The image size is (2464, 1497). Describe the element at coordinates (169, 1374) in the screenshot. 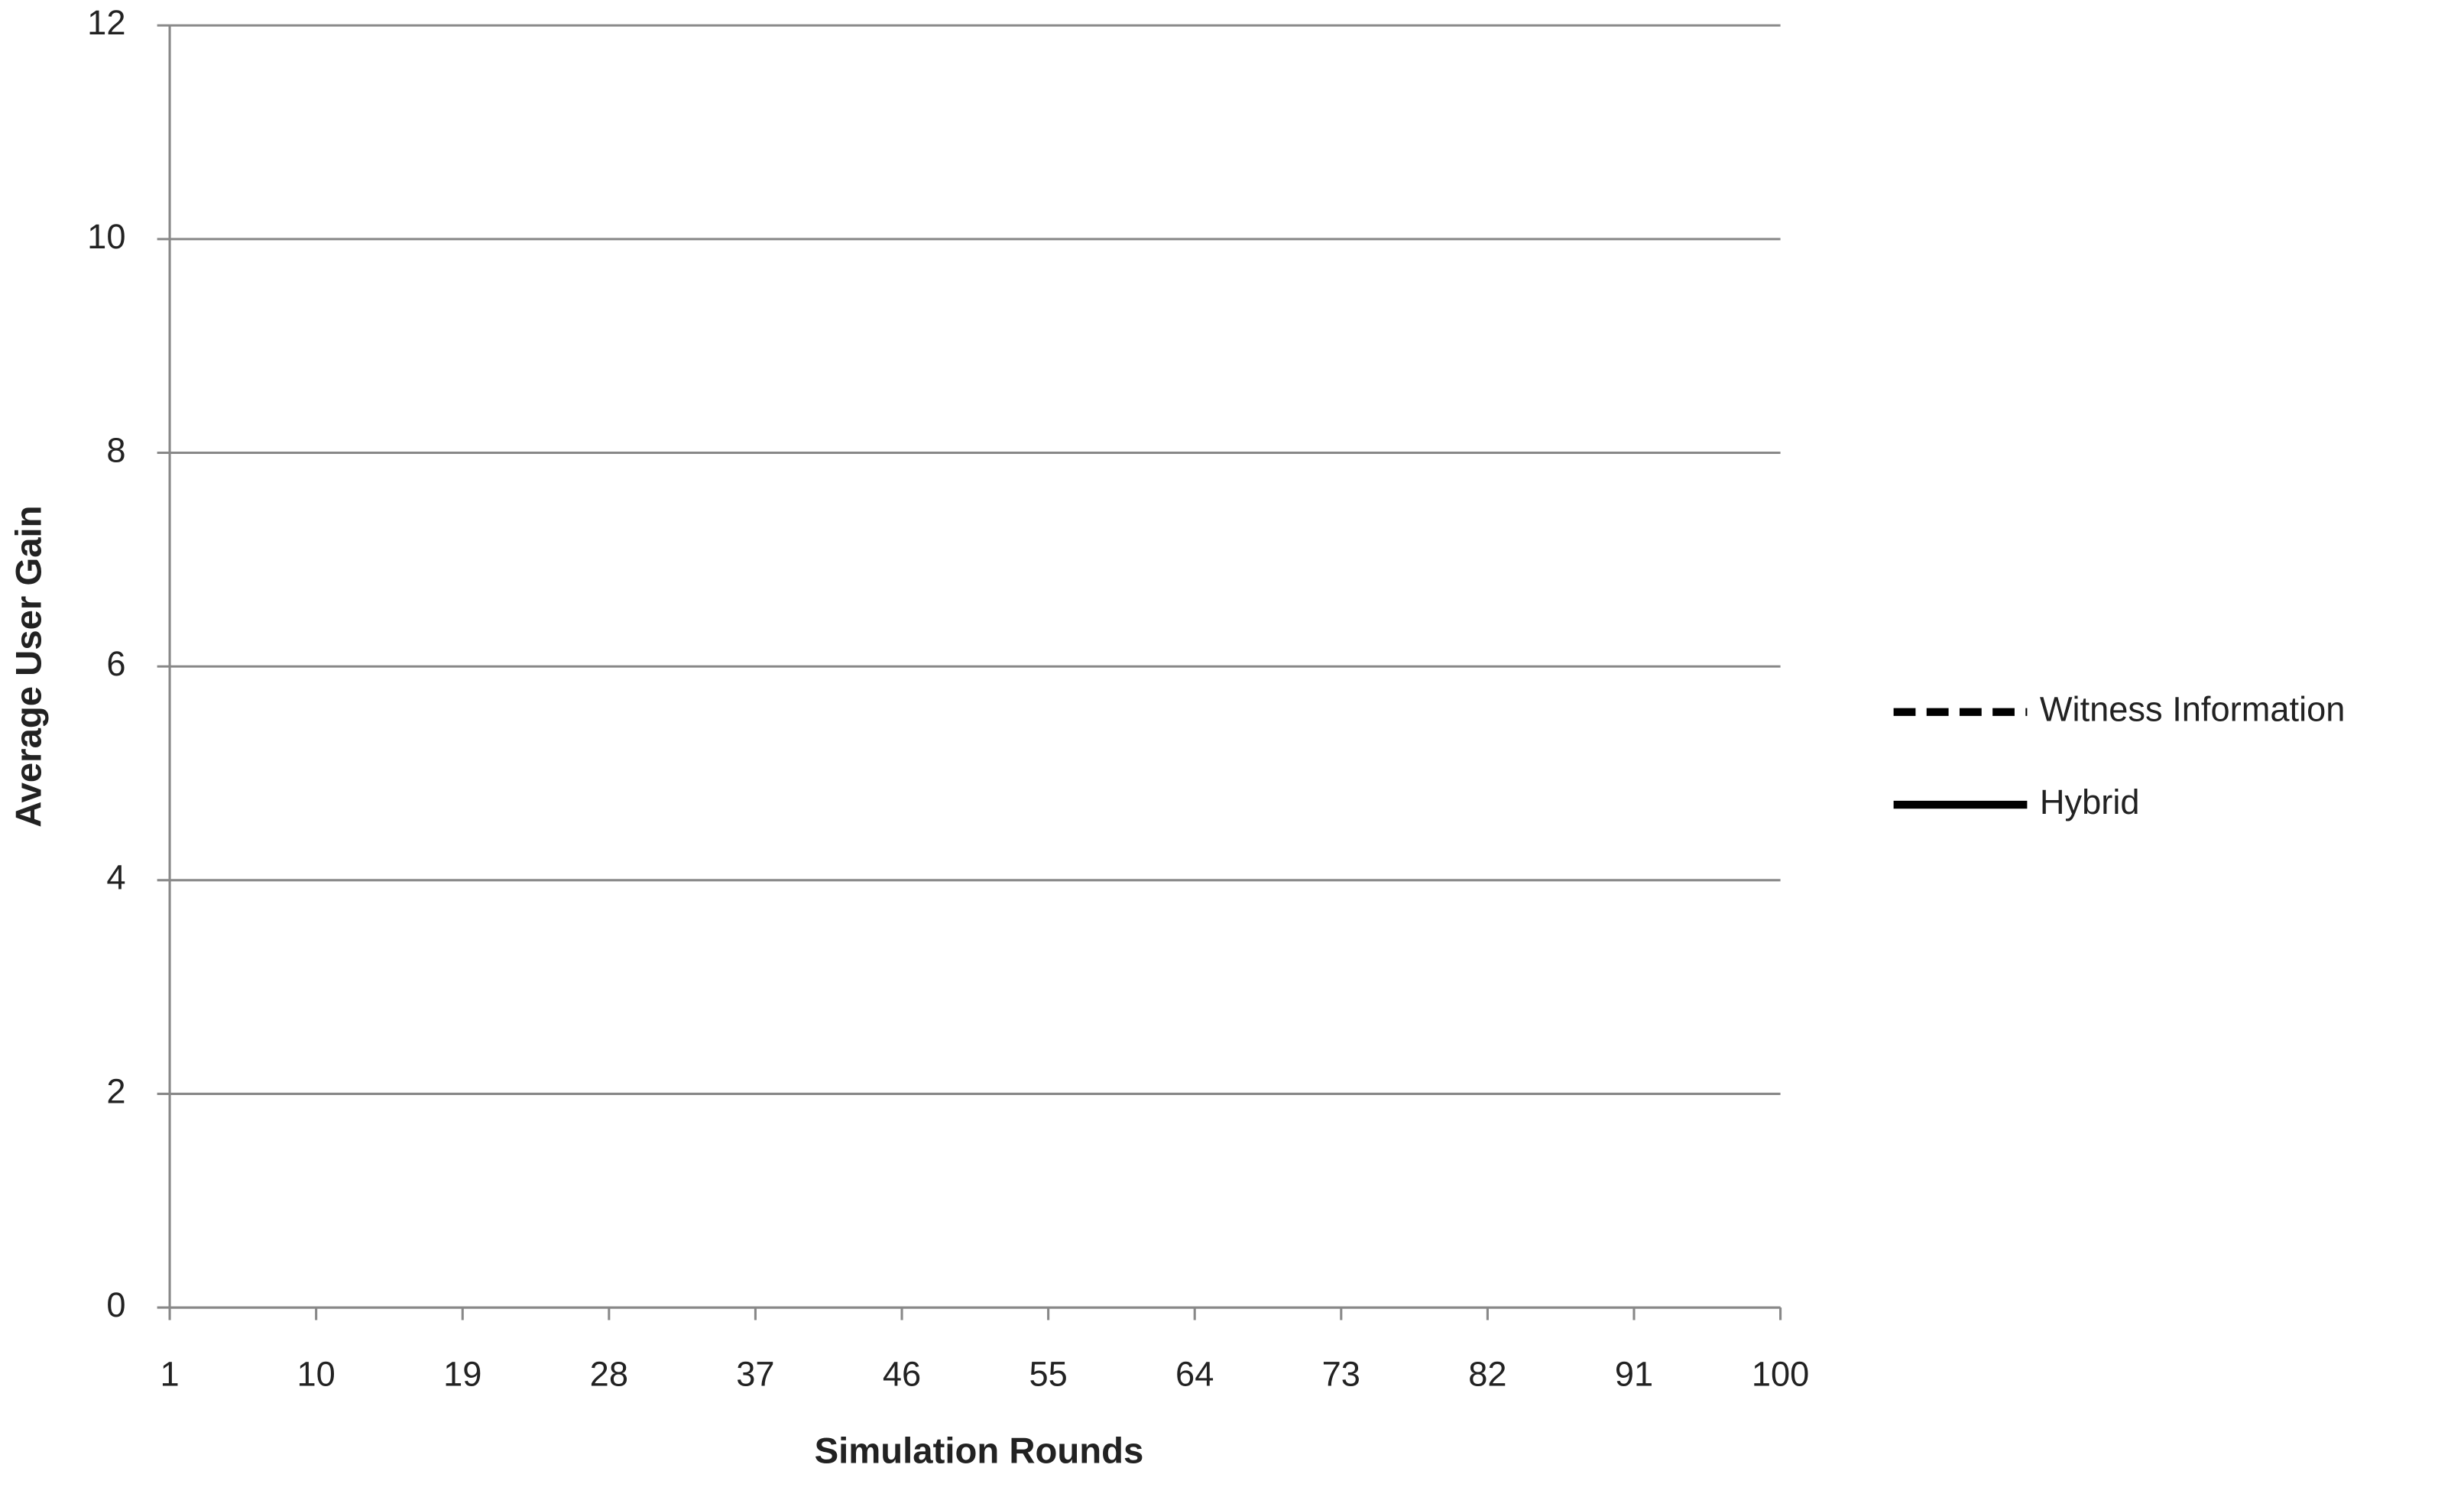

I see `x-tick-label: 1` at that location.